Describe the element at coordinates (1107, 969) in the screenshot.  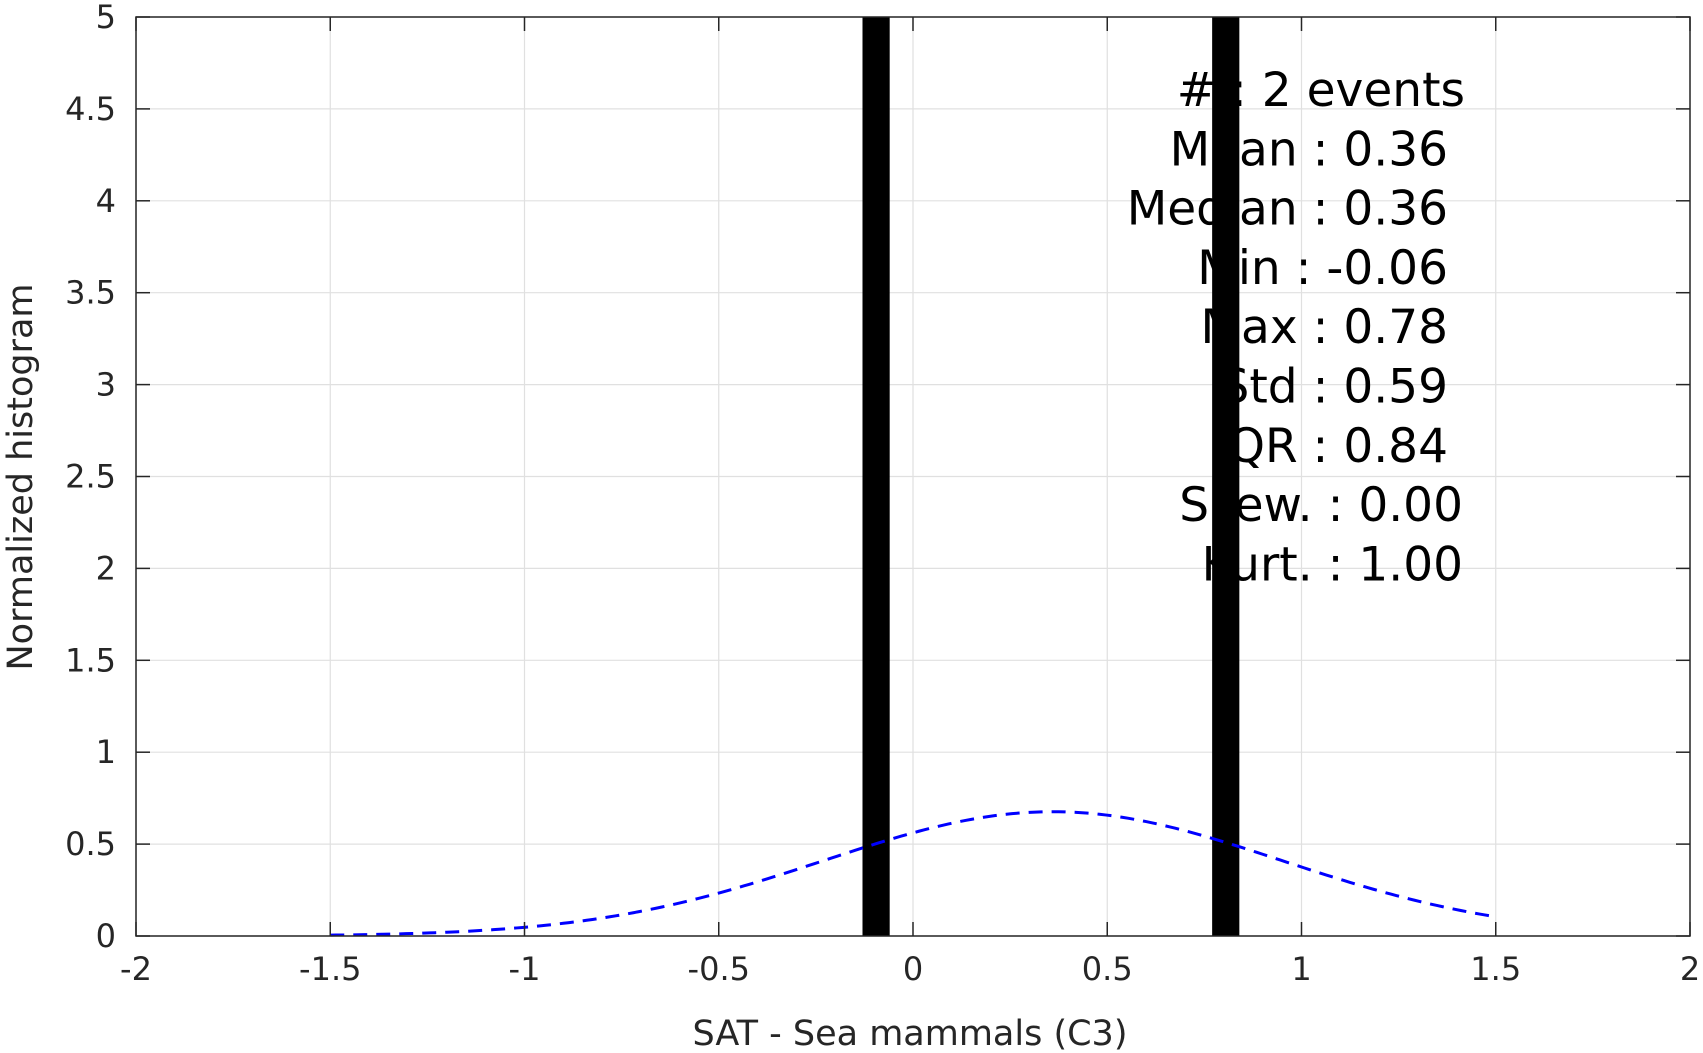
I see `x-tick-label: 0.5` at that location.